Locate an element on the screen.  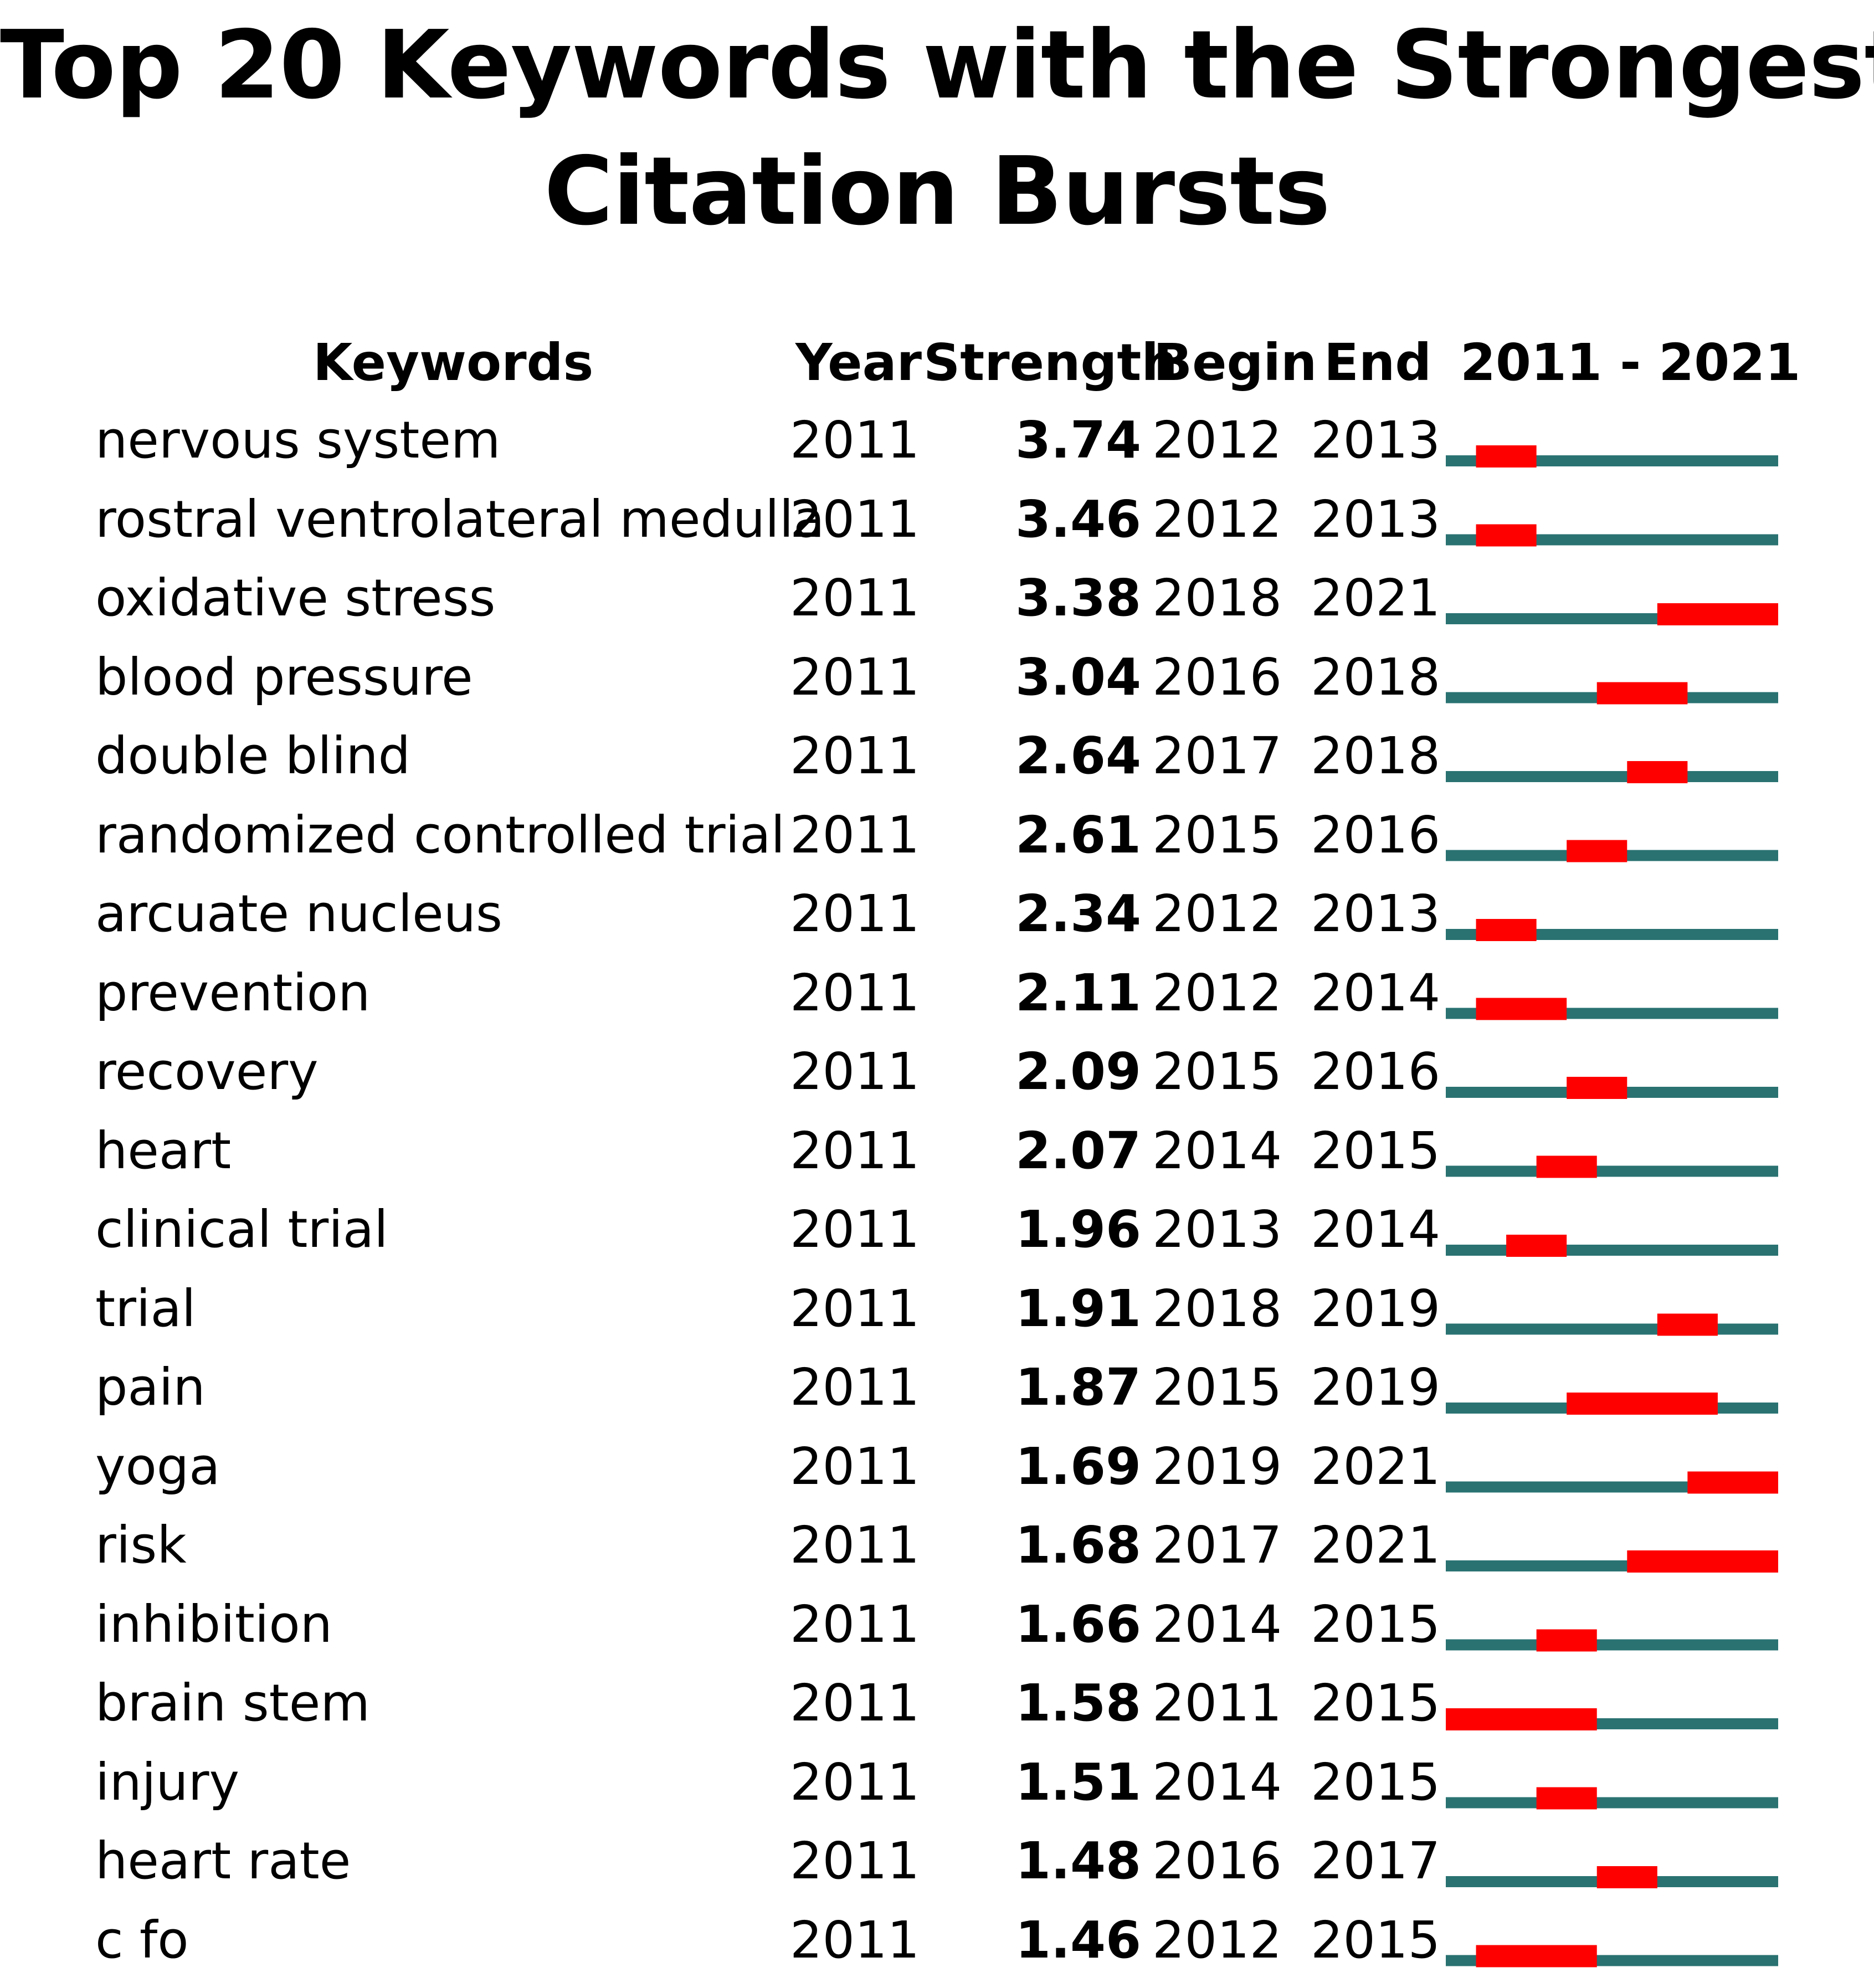
header-keywords: Keywords is located at coordinates (453, 362).